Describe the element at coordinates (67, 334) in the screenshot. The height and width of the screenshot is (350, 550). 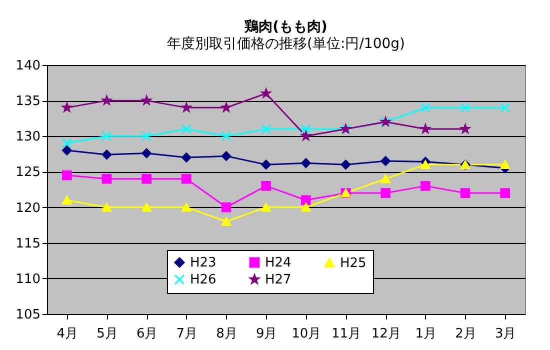
I see `x-tick-label: 4月` at that location.